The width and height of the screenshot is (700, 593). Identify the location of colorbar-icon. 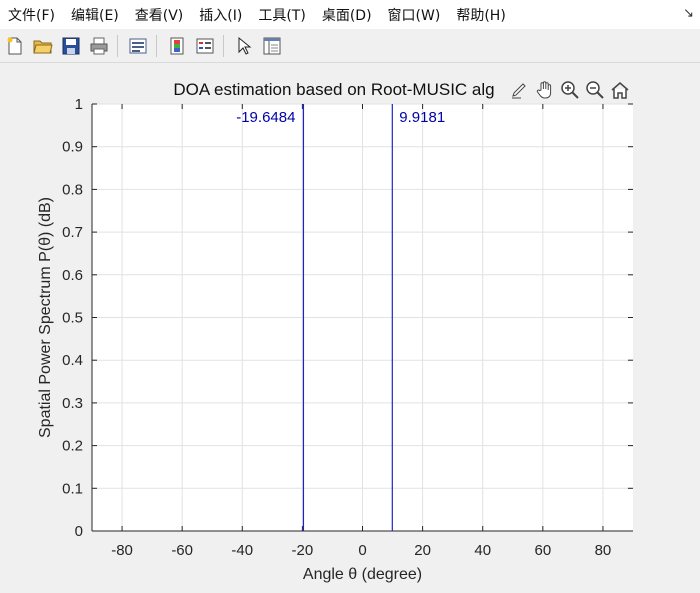
(177, 46).